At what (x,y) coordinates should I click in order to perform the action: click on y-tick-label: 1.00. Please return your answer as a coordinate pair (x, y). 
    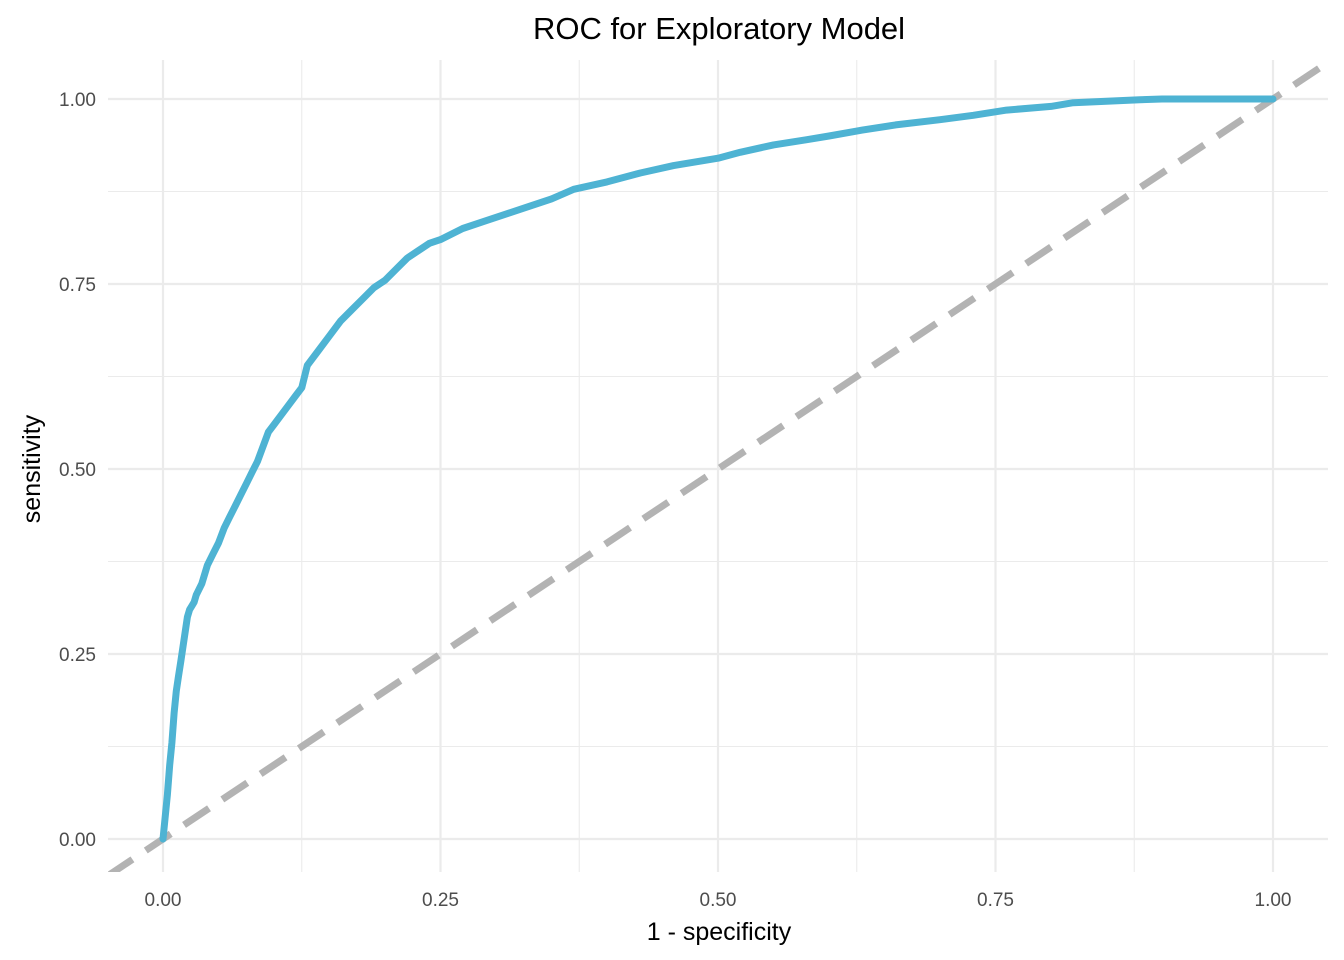
    Looking at the image, I should click on (77, 100).